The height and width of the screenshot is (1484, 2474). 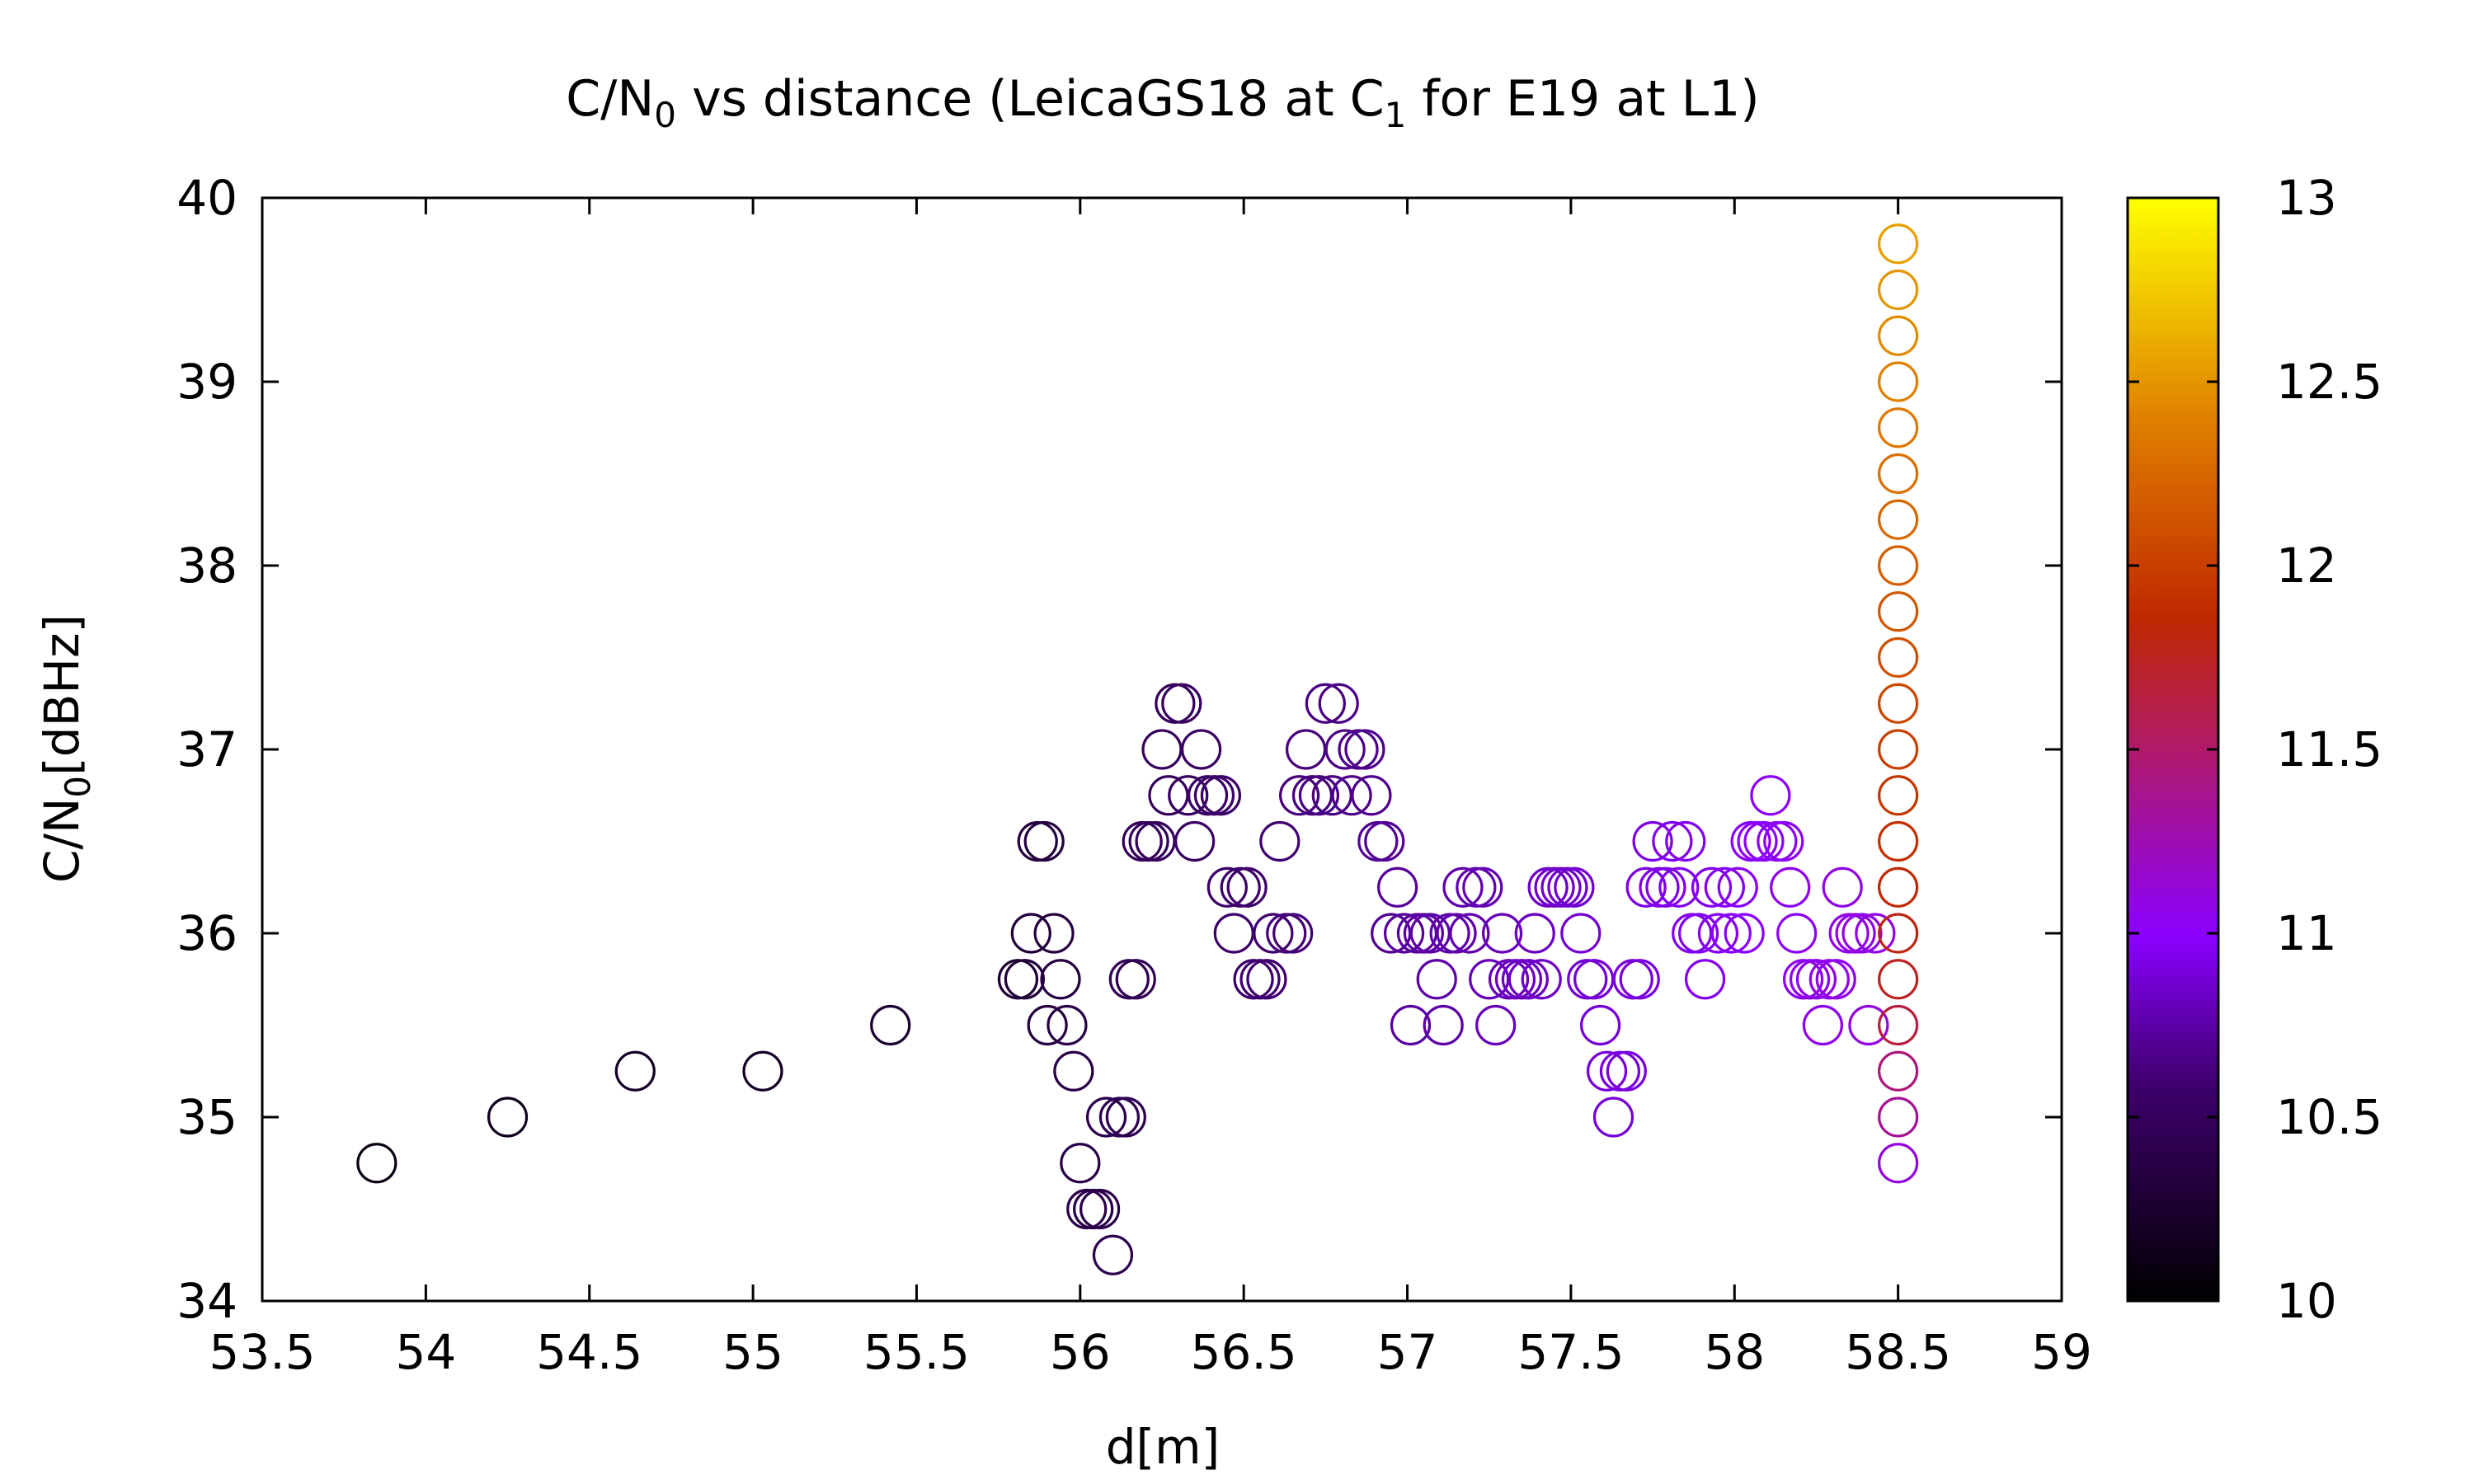 I want to click on colorbar-tick-label: 11.5, so click(x=2329, y=749).